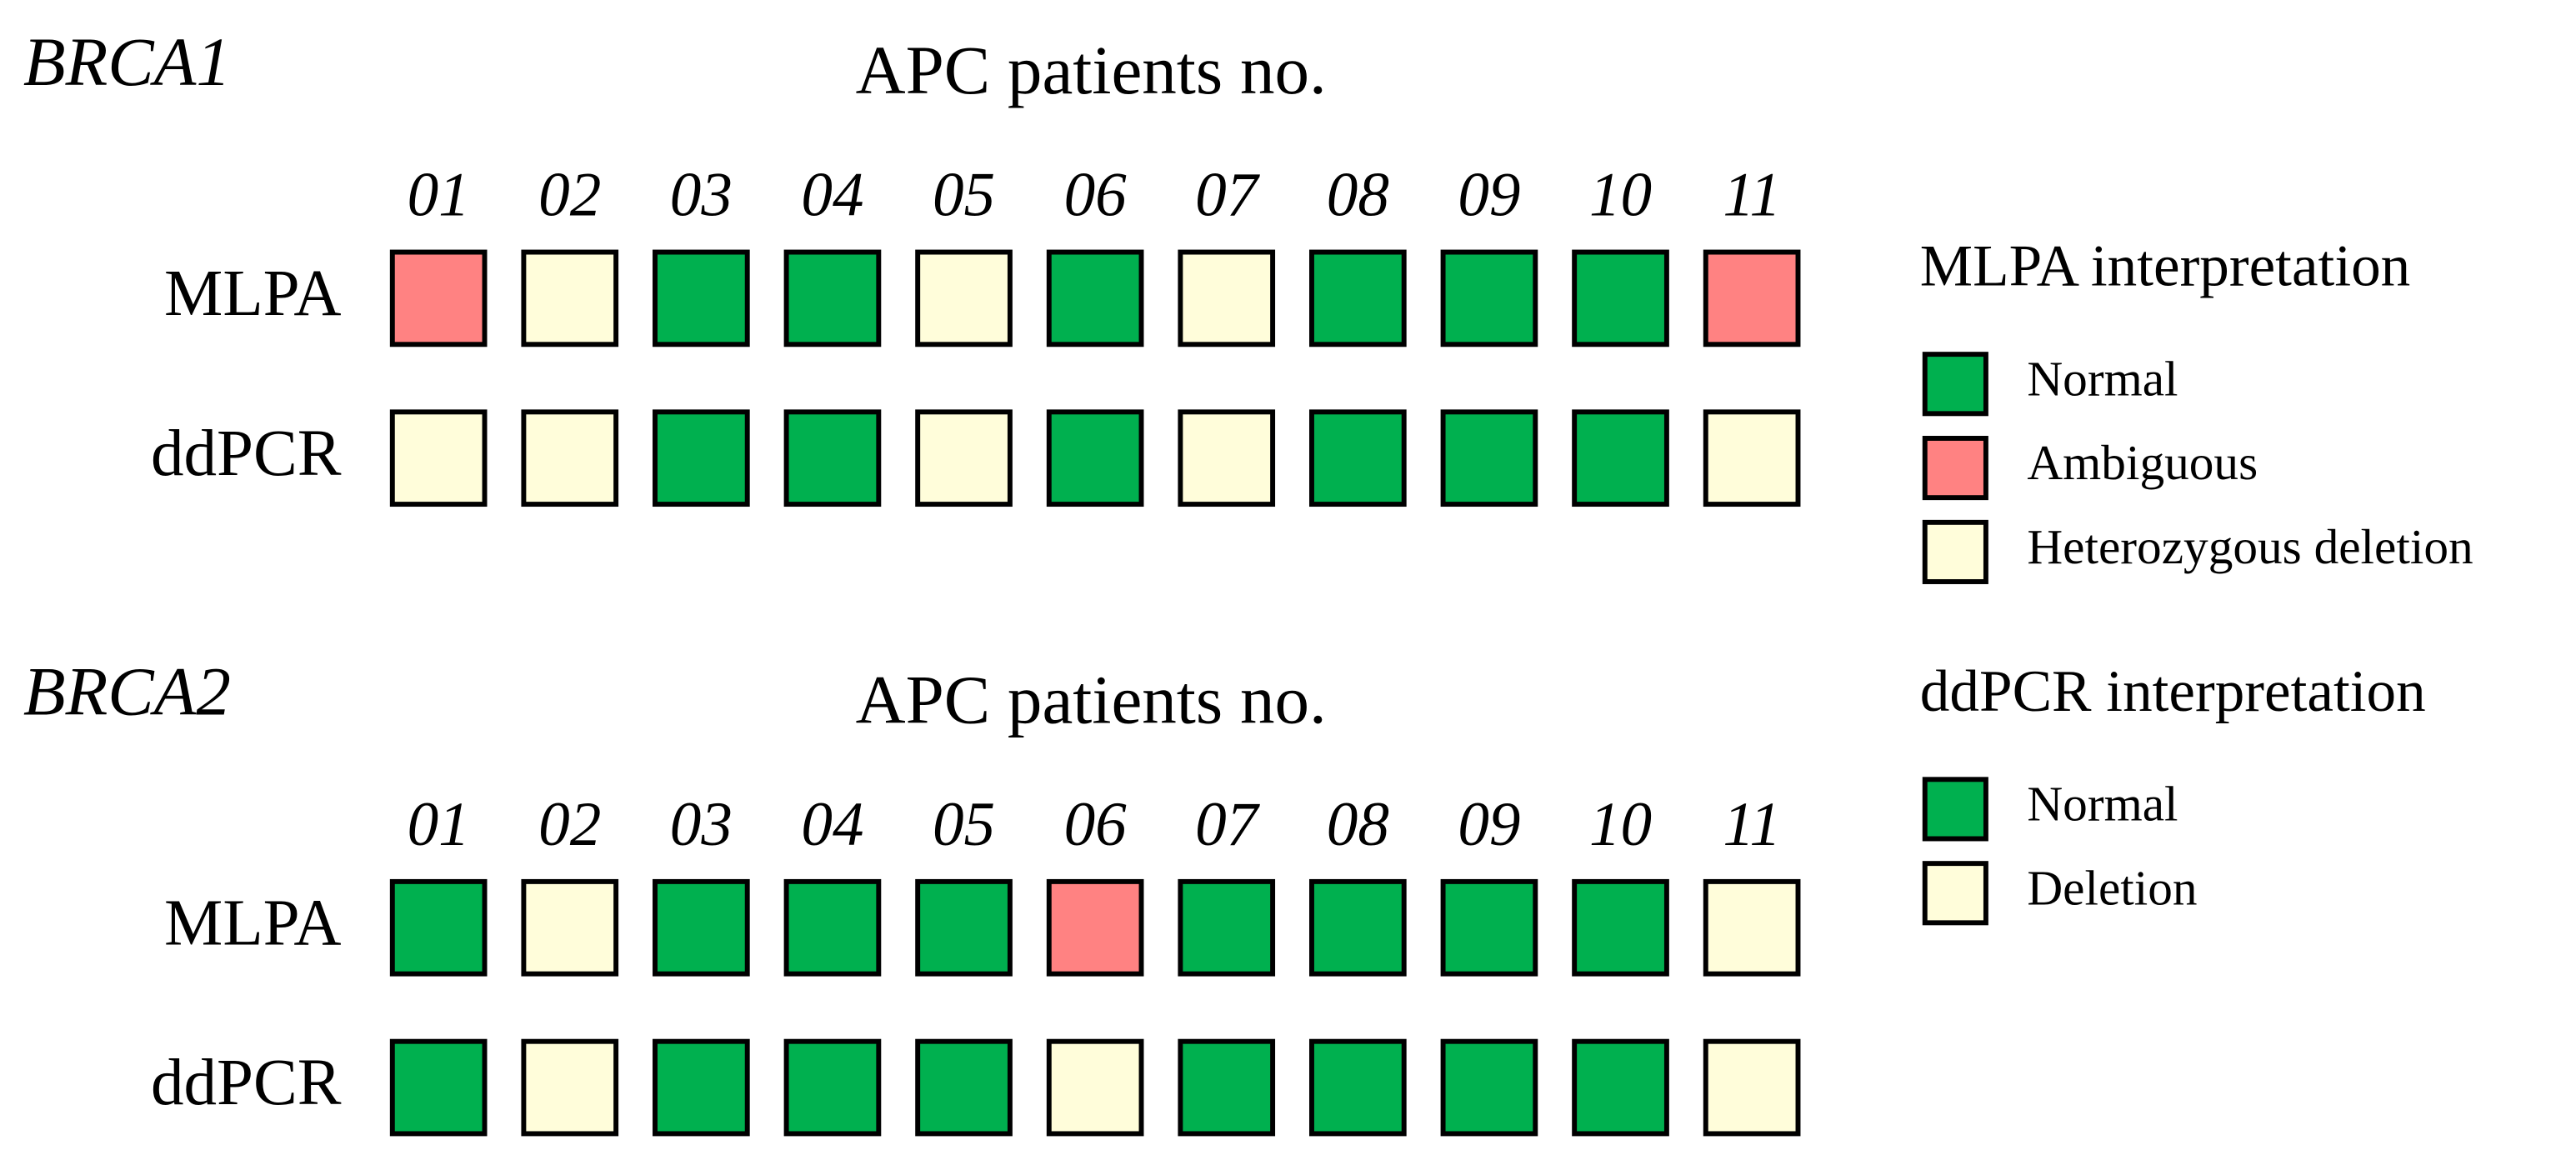 Image resolution: width=2576 pixels, height=1165 pixels. What do you see at coordinates (2165, 266) in the screenshot?
I see `legend-title: MLPA interpretation` at bounding box center [2165, 266].